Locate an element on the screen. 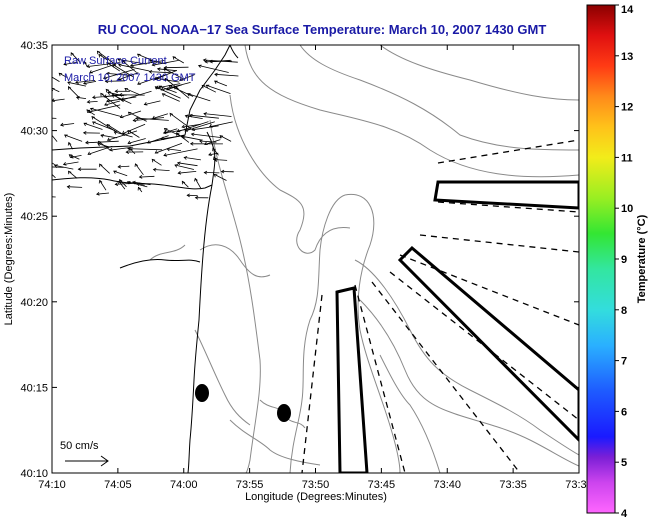 This screenshot has width=651, height=519. colorbar: 4 5 6 7 8 9 10 11 12 13 14 Temperature (°C) is located at coordinates (617, 261).